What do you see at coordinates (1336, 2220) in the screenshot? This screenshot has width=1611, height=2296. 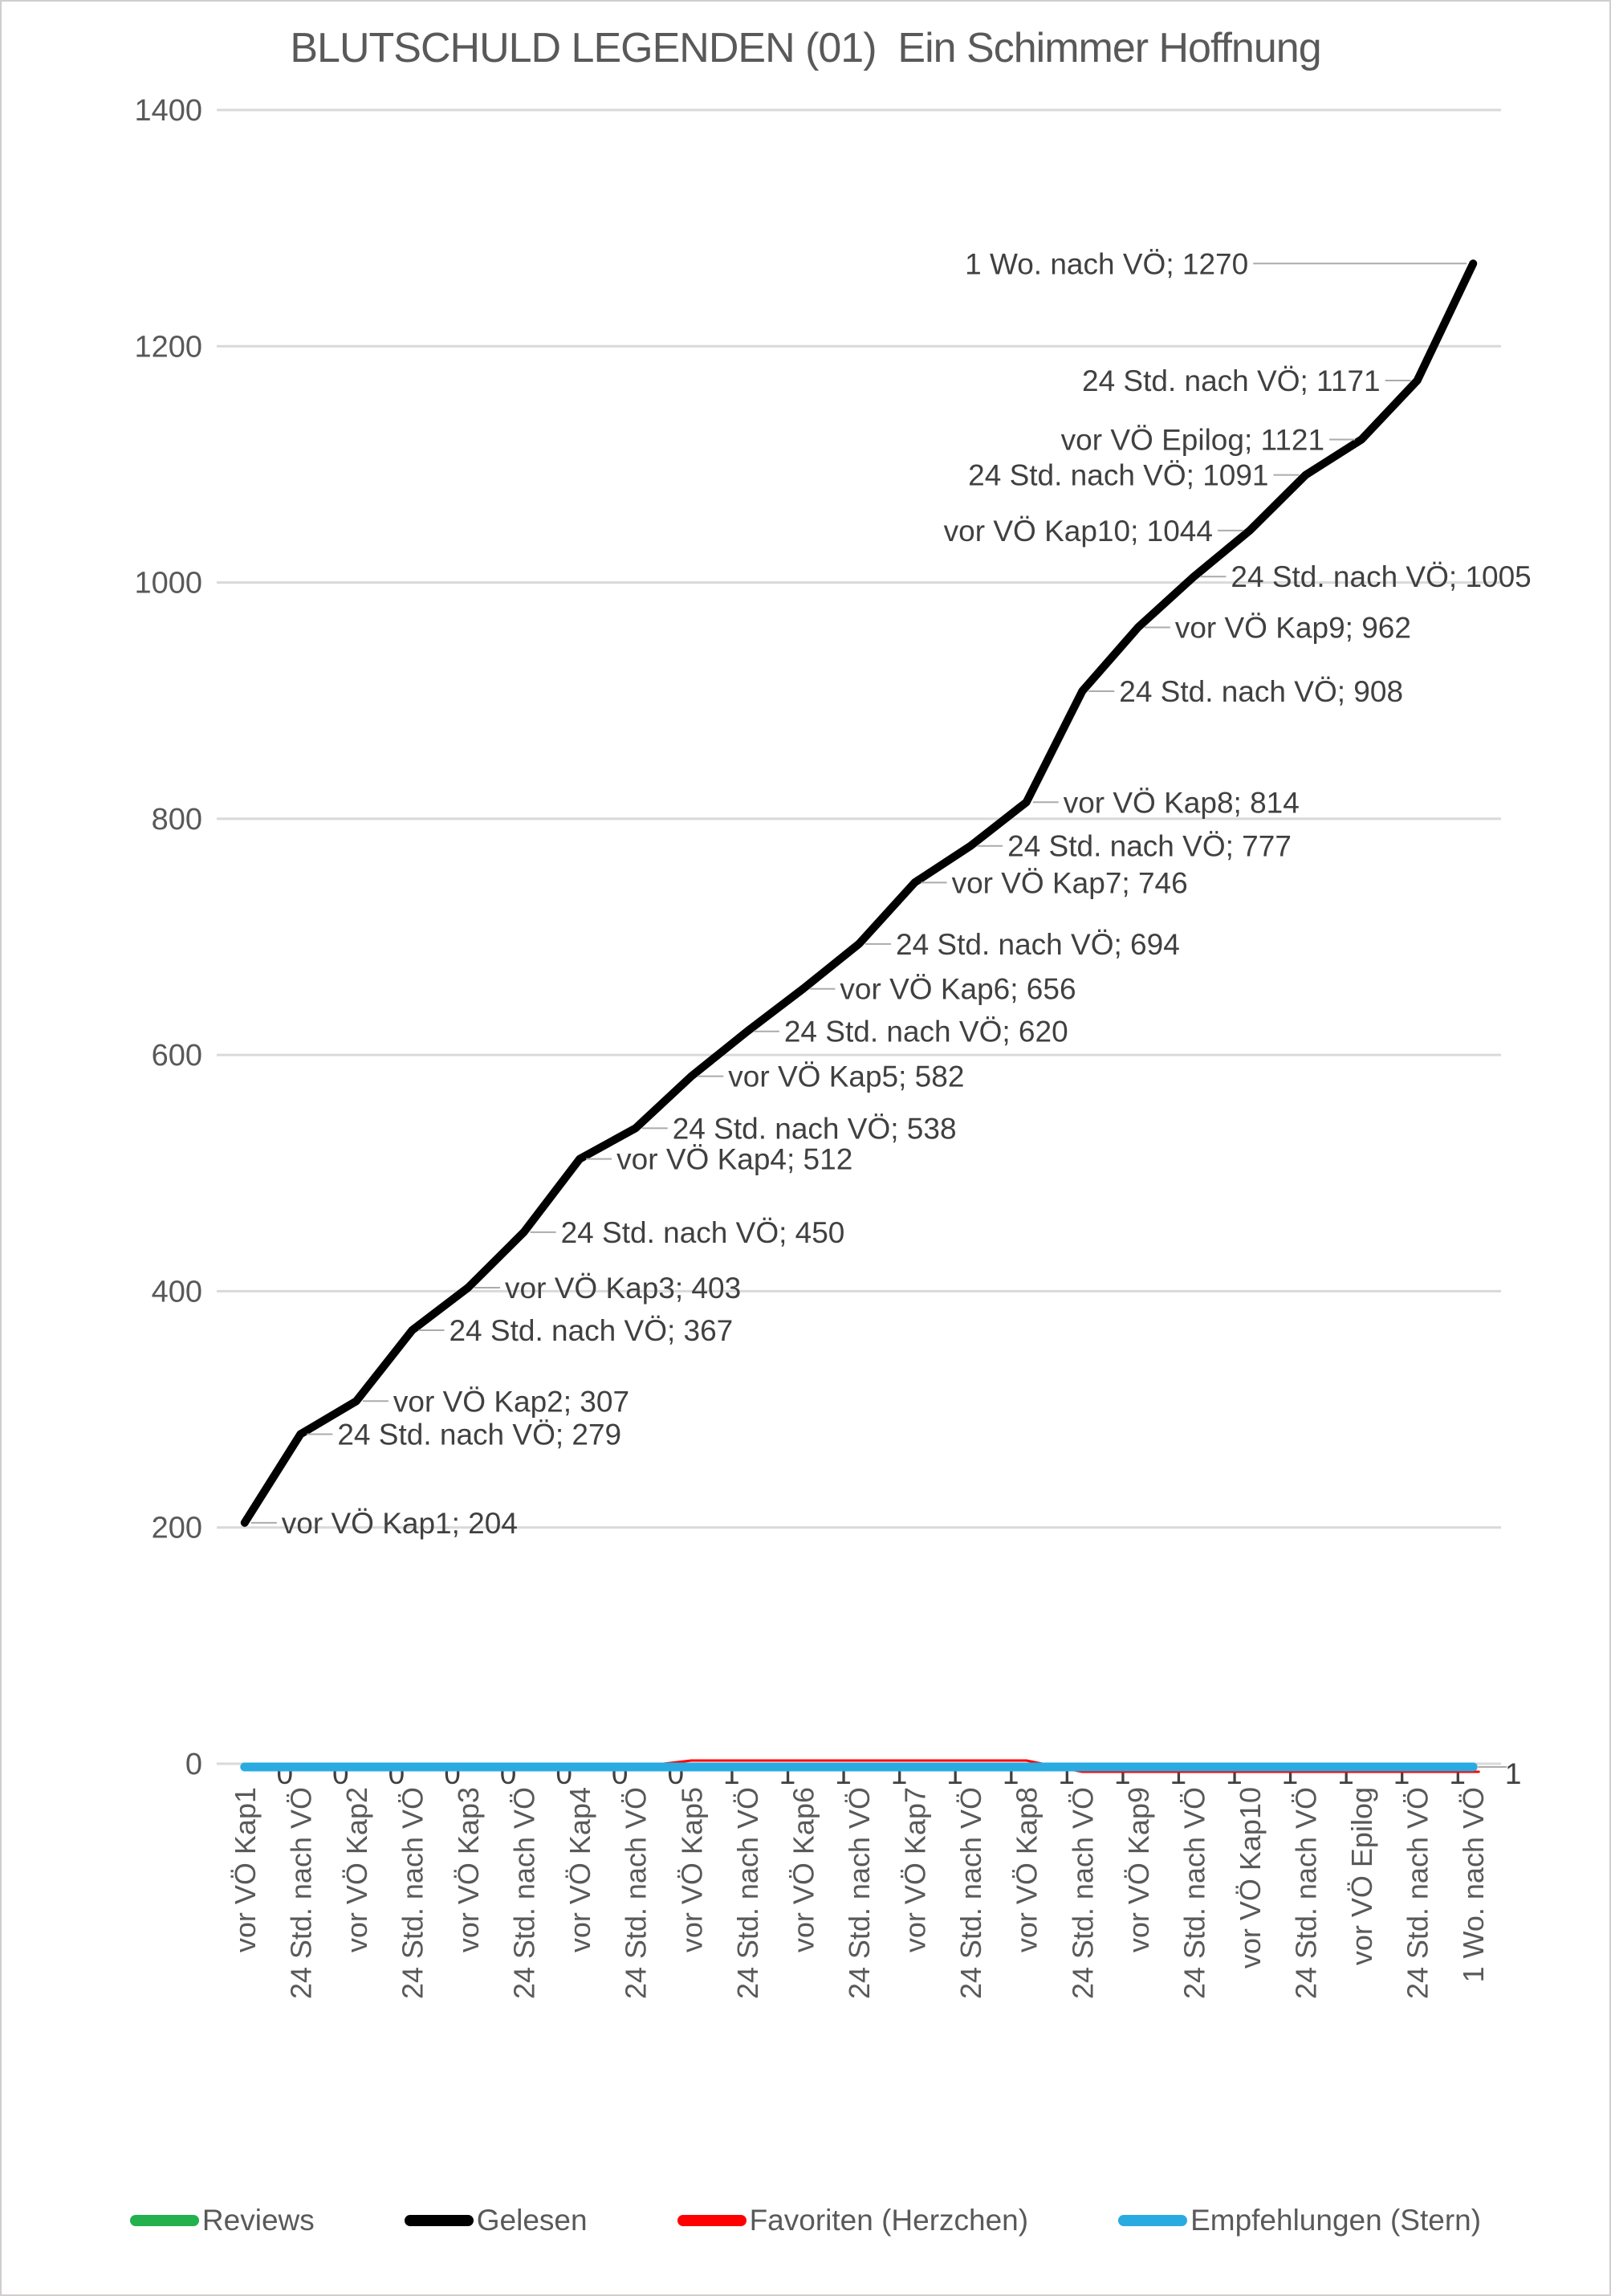 I see `legend-label-empfehlungen: Empfehlungen (Stern)` at bounding box center [1336, 2220].